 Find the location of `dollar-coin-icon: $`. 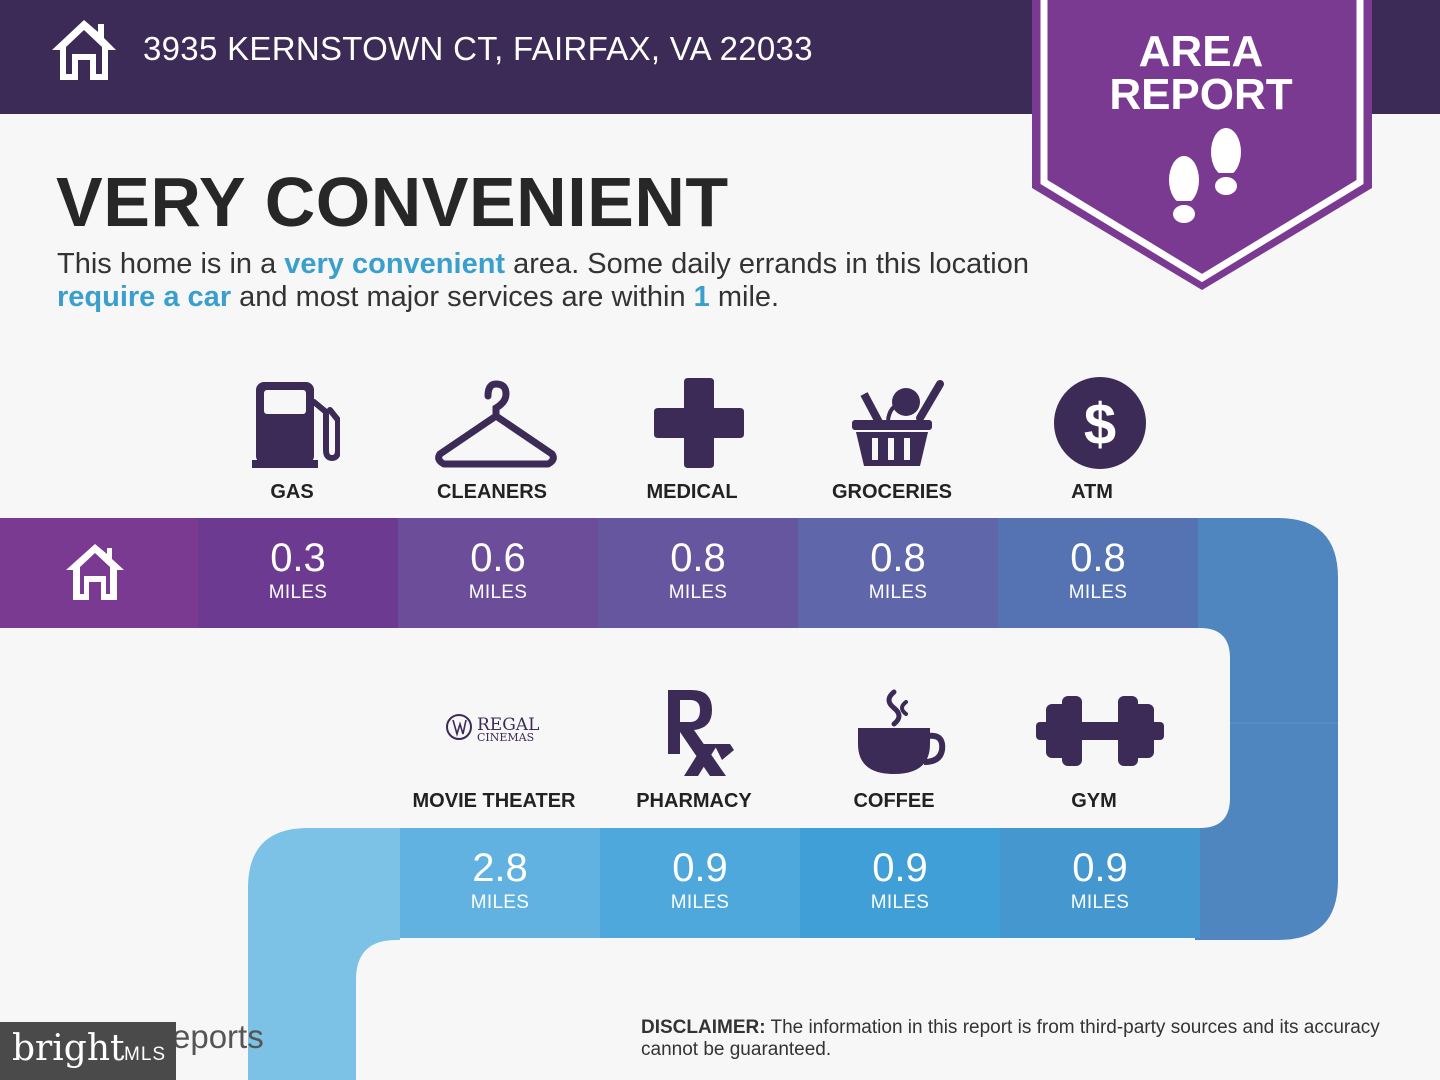

dollar-coin-icon: $ is located at coordinates (1100, 423).